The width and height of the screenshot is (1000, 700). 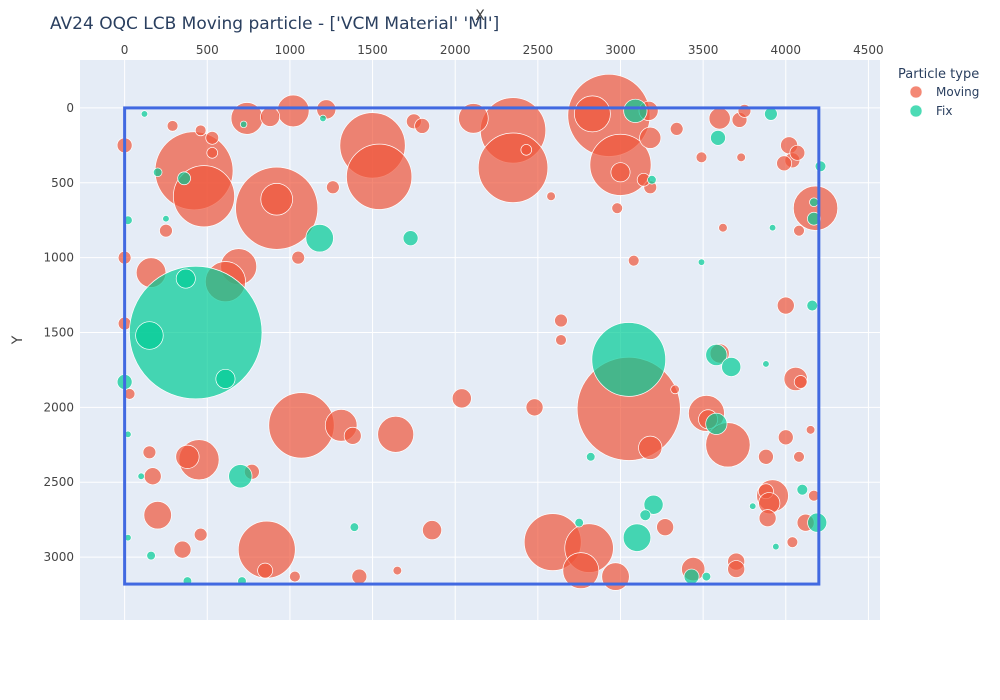 What do you see at coordinates (944, 92) in the screenshot?
I see `legend-item-moving: Moving` at bounding box center [944, 92].